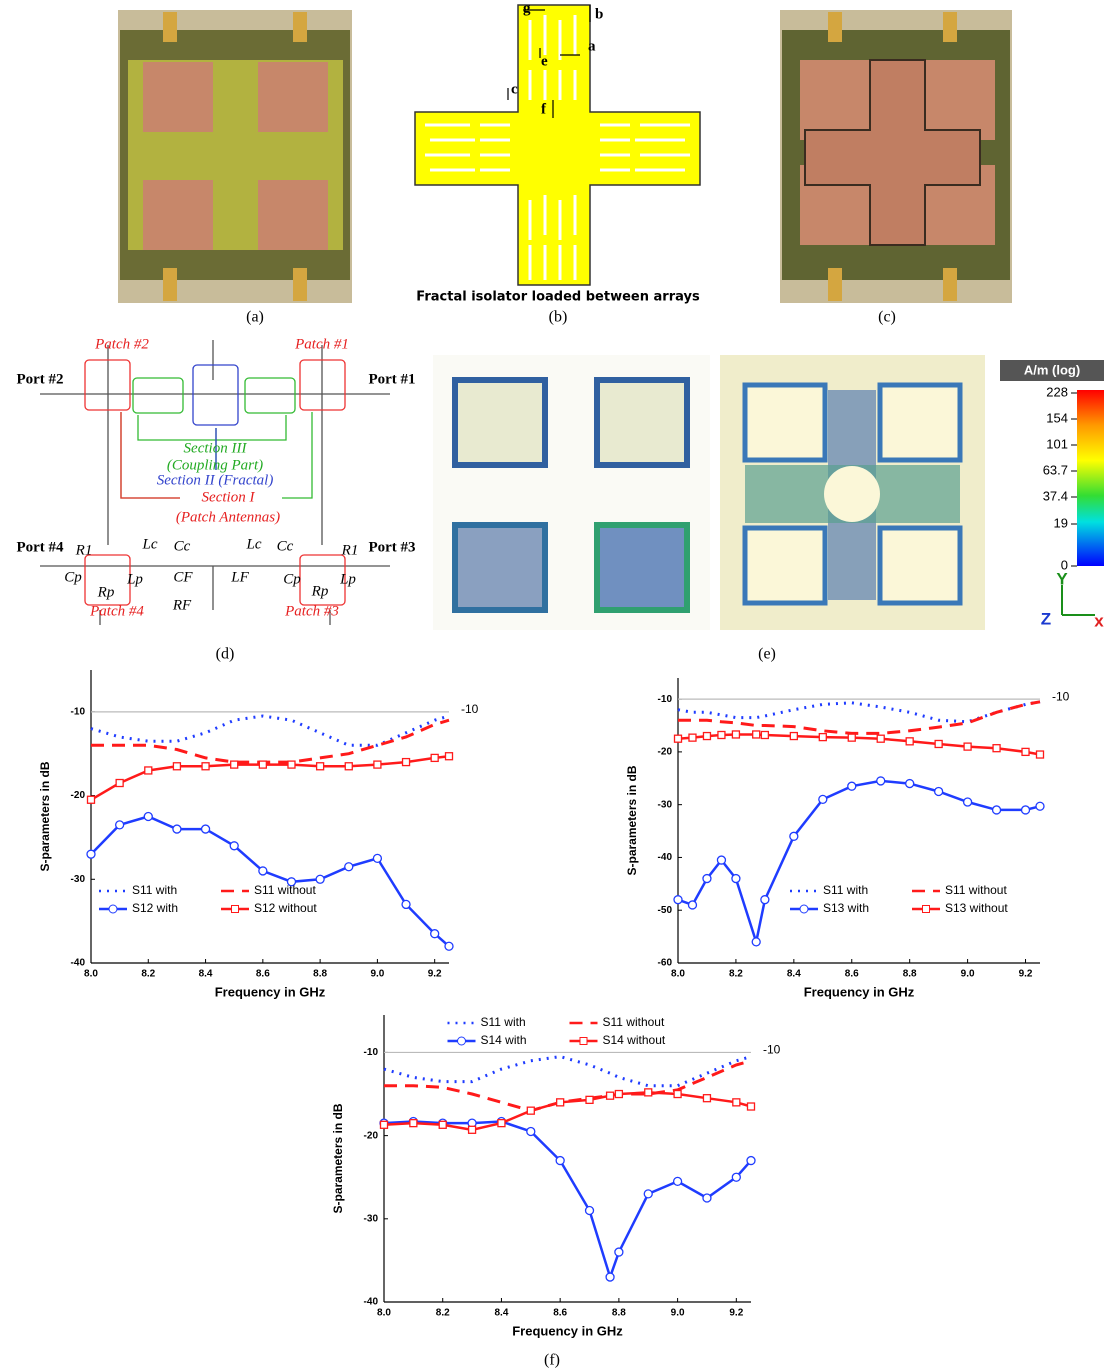 Image resolution: width=1104 pixels, height=1372 pixels. What do you see at coordinates (544, 61) in the screenshot?
I see `dimension-label: e` at bounding box center [544, 61].